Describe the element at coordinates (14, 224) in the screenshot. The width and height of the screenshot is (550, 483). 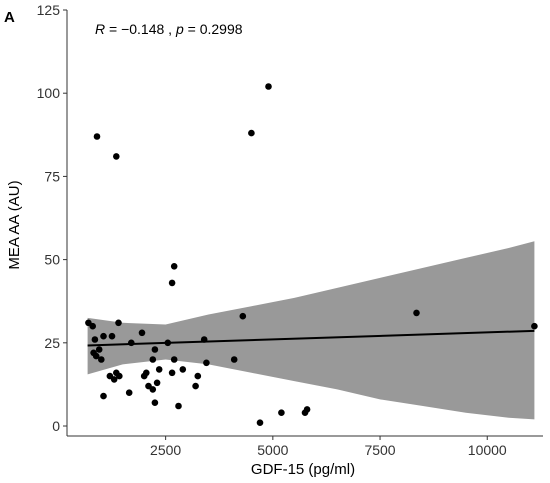
I see `y-axis-title: MEA AA (AU)` at that location.